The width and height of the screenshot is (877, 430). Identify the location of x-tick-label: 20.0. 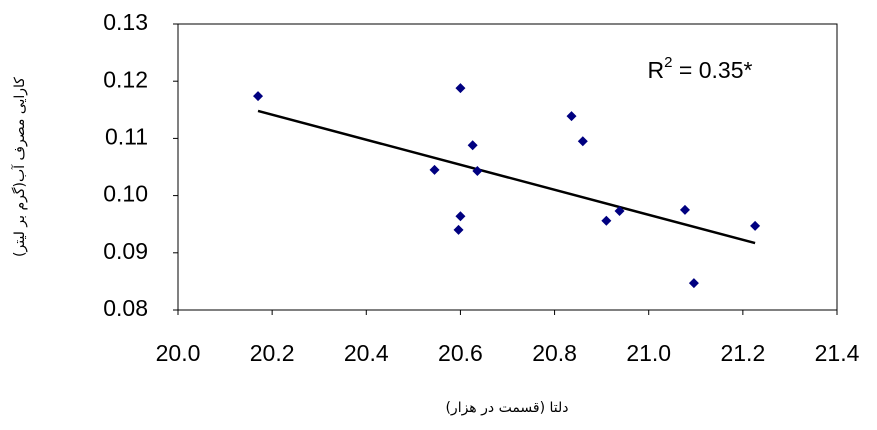
(178, 353).